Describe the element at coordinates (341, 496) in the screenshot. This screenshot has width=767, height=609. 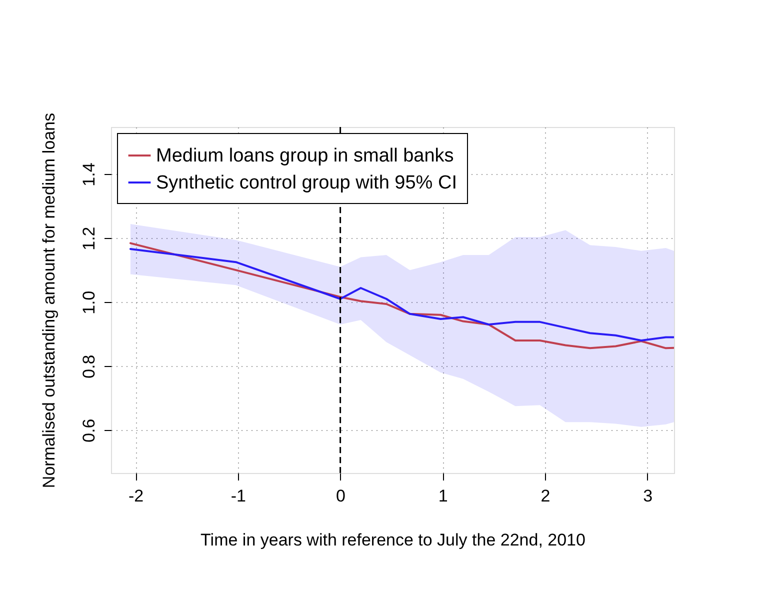
I see `x-tick-label: 0` at that location.